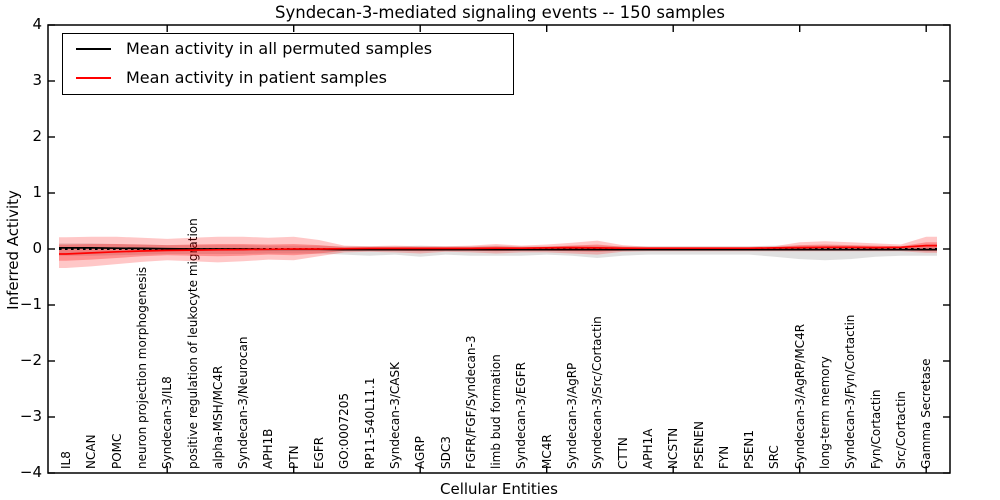 The image size is (1000, 500). What do you see at coordinates (369, 423) in the screenshot?
I see `x-category-label: RP11-540L11.1` at bounding box center [369, 423].